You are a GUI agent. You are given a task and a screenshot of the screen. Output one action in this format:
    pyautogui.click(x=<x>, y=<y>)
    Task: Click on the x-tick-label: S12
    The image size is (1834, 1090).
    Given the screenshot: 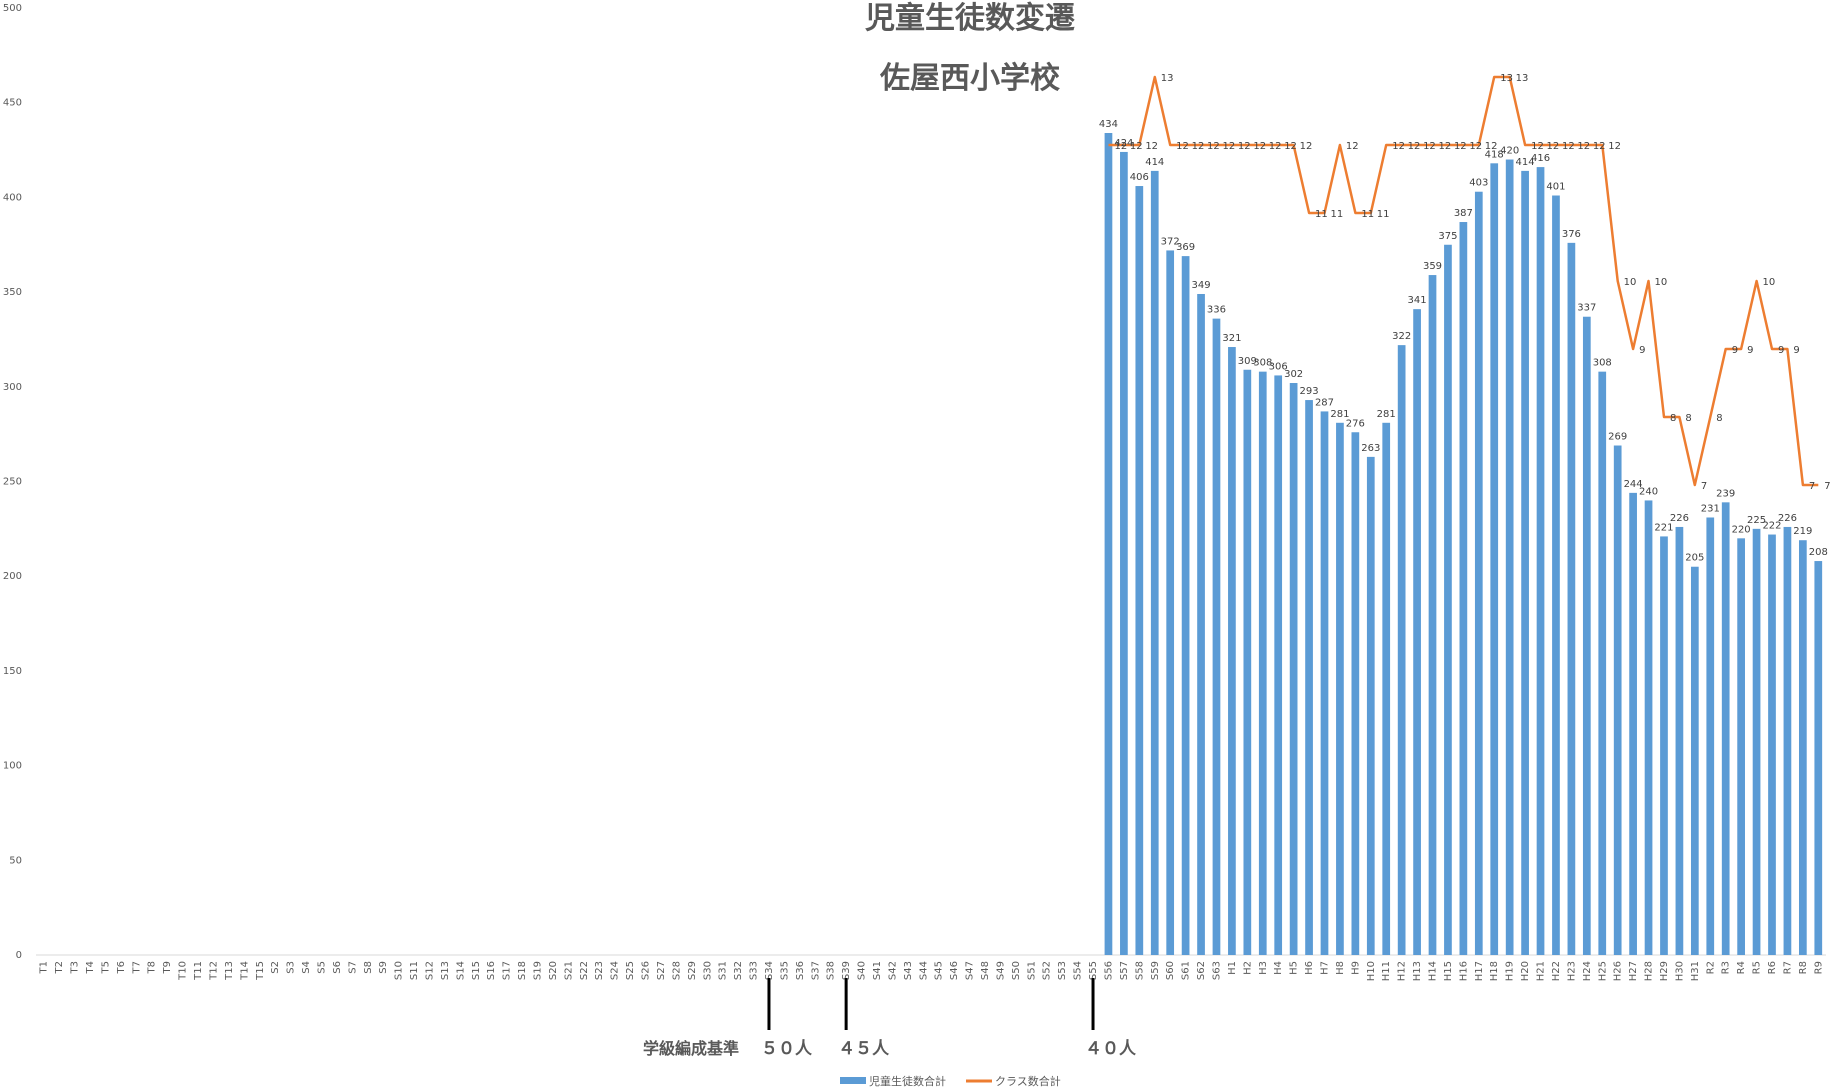 What is the action you would take?
    pyautogui.click(x=429, y=970)
    